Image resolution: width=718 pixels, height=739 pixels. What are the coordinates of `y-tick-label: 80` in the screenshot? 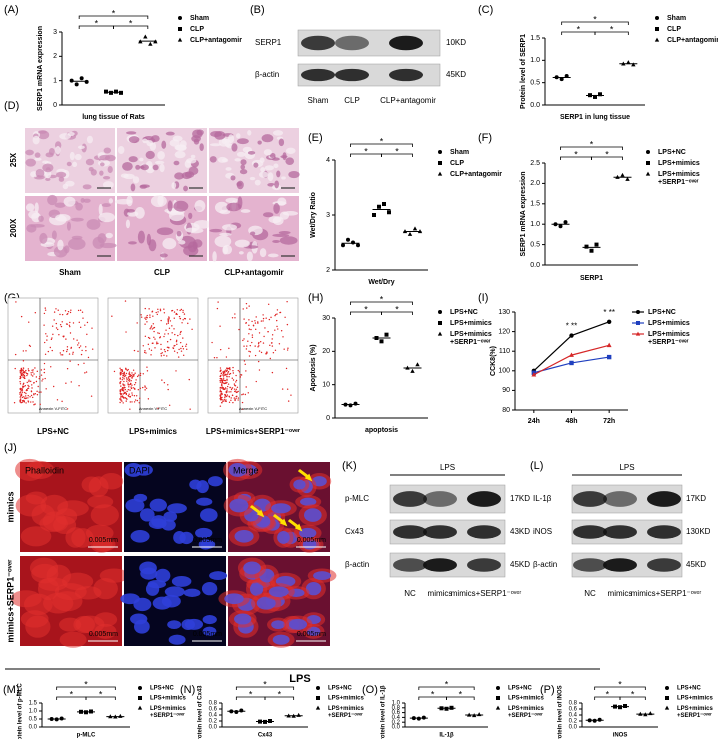 It's located at (506, 410).